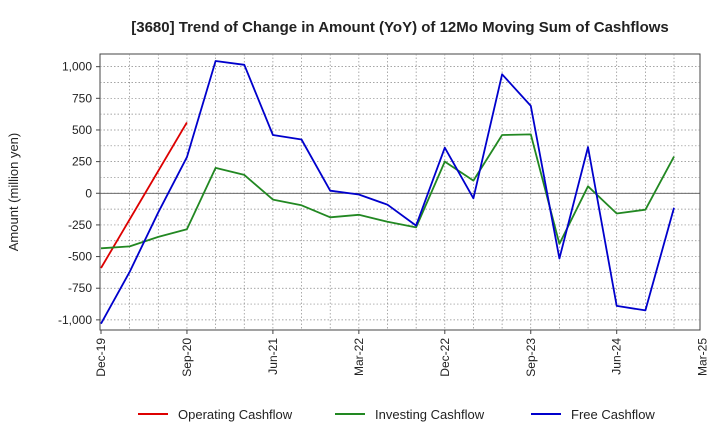 This screenshot has width=720, height=440. Describe the element at coordinates (101, 357) in the screenshot. I see `x-tick-label: Dec-19` at that location.